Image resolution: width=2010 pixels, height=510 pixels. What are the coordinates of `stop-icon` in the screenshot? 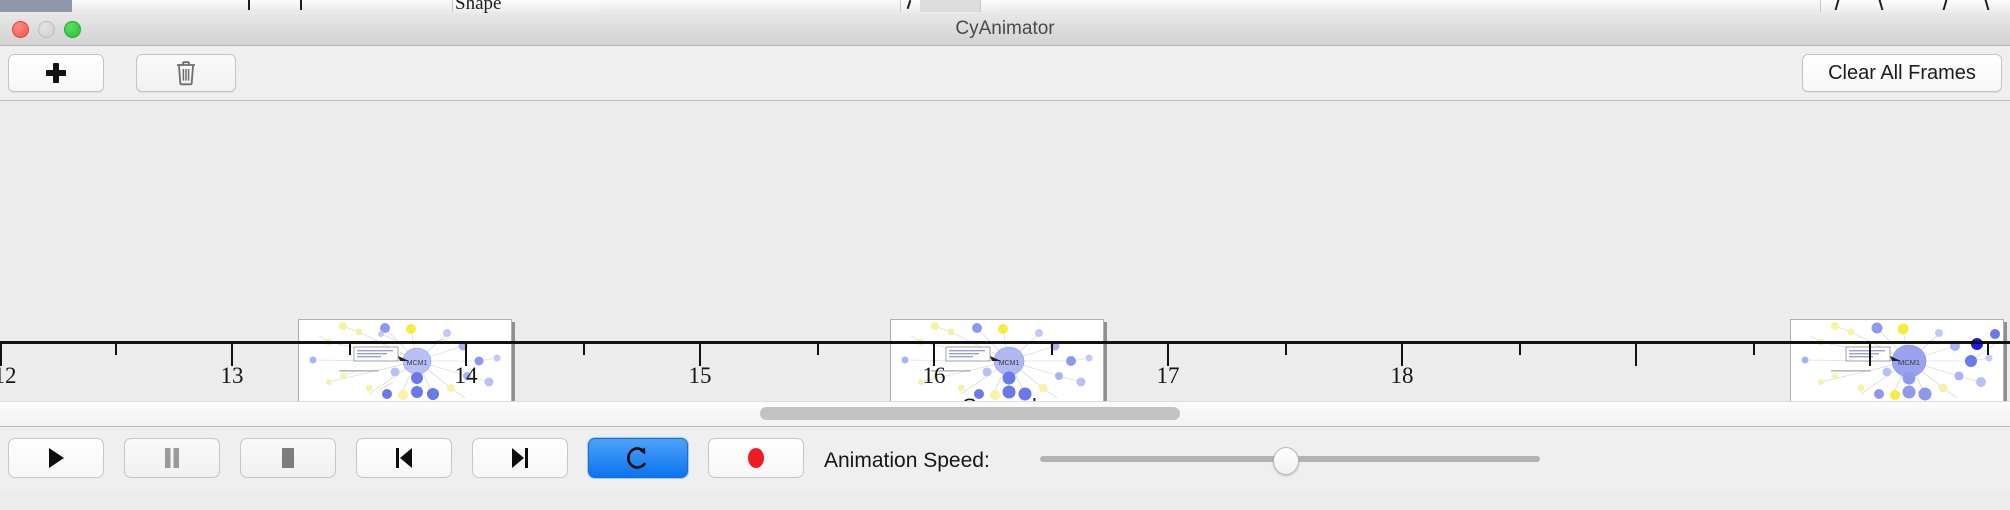 It's located at (288, 458).